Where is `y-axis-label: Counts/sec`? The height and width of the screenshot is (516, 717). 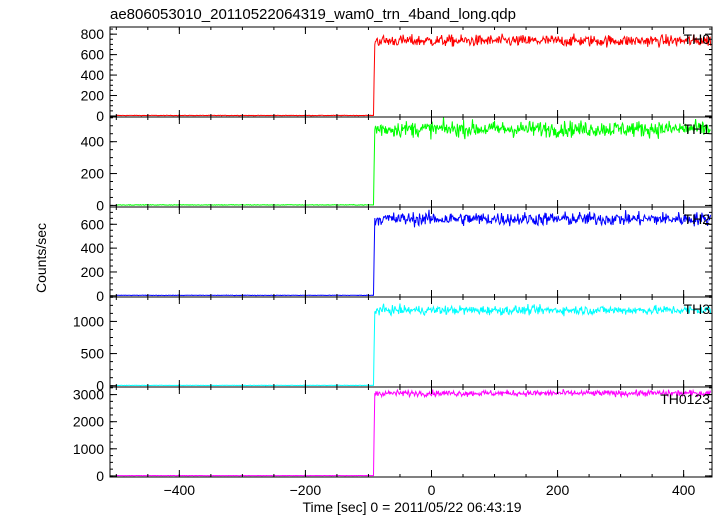 y-axis-label: Counts/sec is located at coordinates (41, 258).